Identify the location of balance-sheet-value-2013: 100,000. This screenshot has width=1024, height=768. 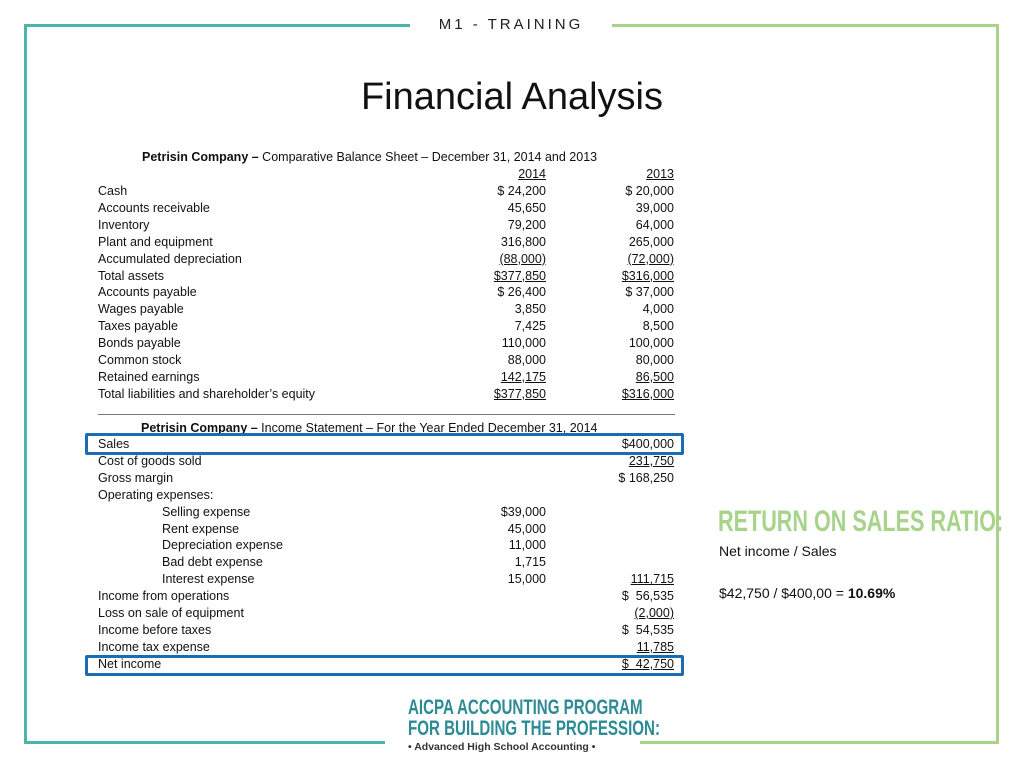
(617, 343).